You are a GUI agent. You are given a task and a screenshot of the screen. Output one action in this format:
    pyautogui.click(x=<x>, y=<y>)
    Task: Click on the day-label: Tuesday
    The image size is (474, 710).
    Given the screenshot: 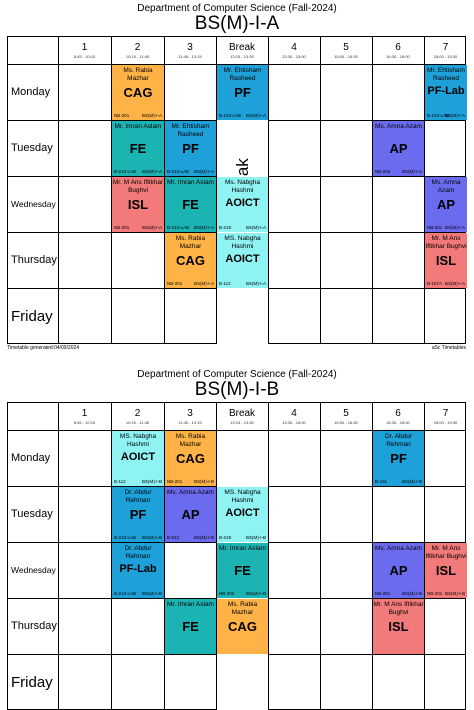 What is the action you would take?
    pyautogui.click(x=32, y=148)
    